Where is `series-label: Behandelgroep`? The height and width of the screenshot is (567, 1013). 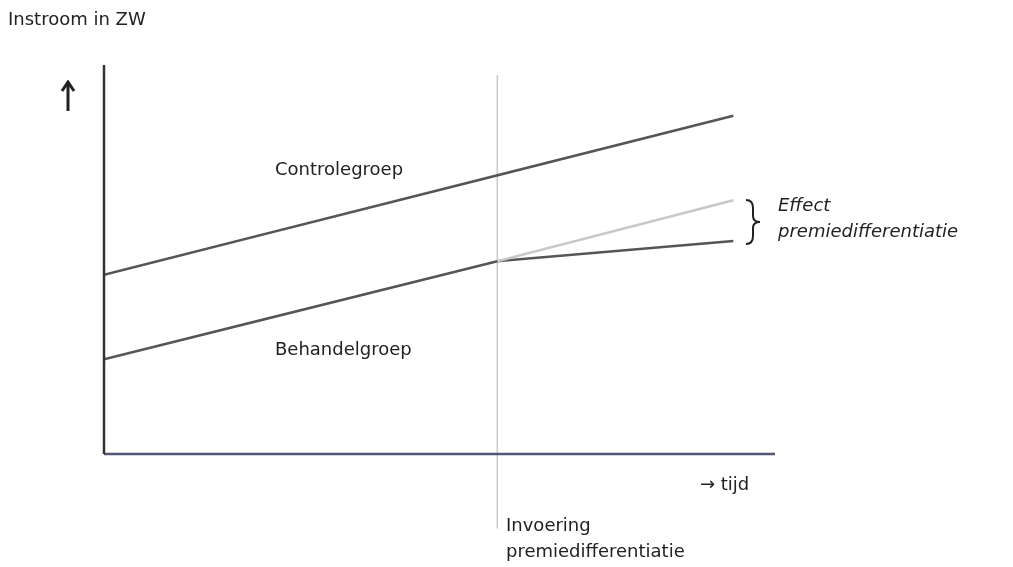
series-label: Behandelgroep is located at coordinates (343, 348).